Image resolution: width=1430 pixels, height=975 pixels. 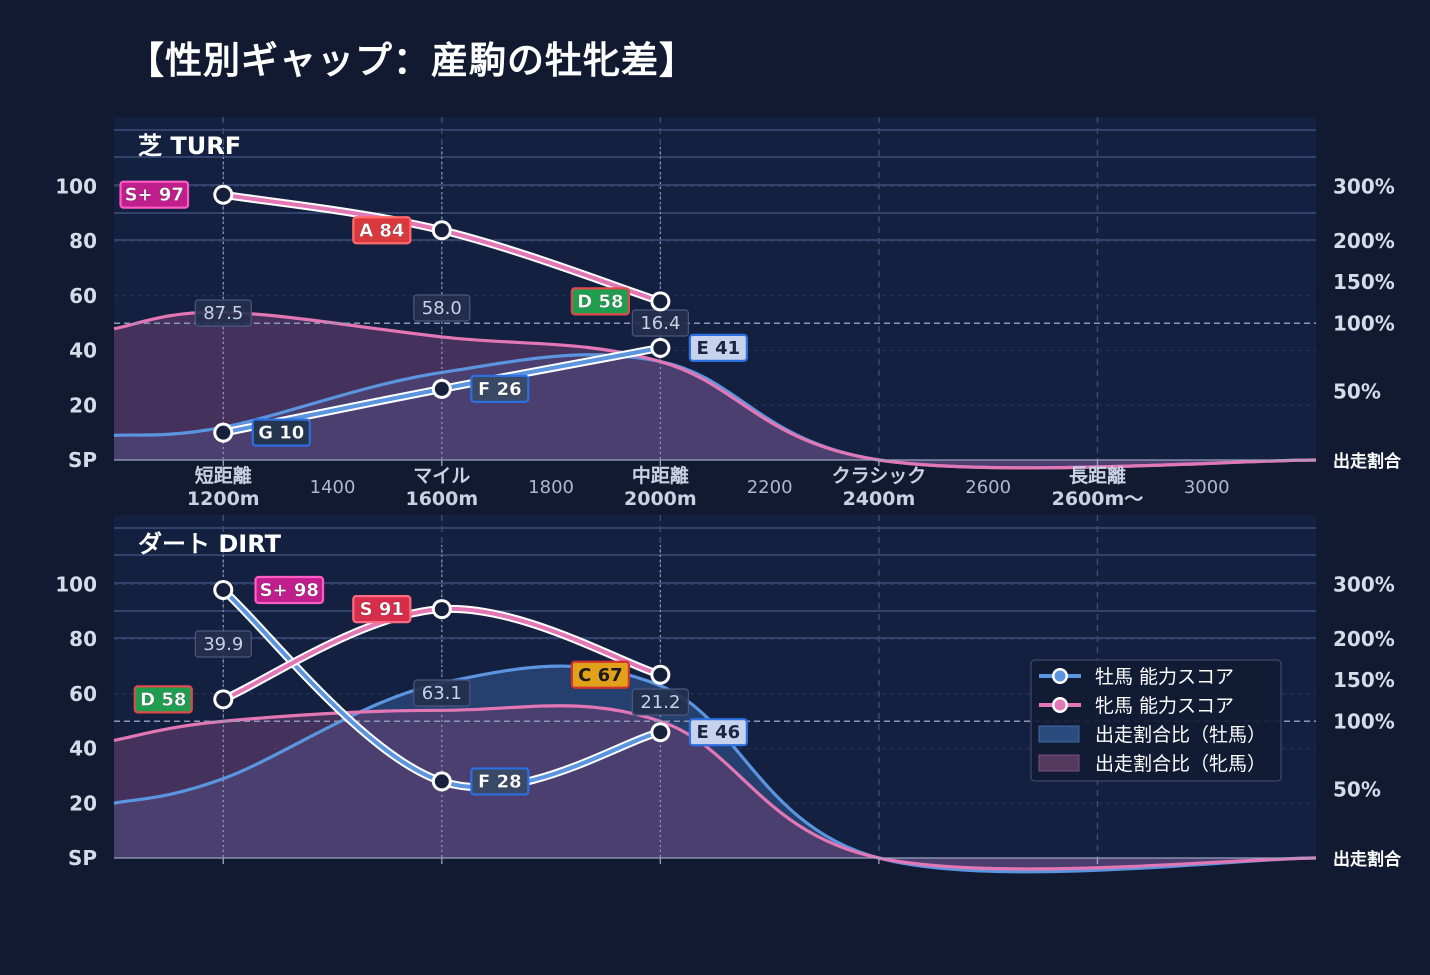 I want to click on turf-panel-x-tick-label: 3000, so click(x=1207, y=487).